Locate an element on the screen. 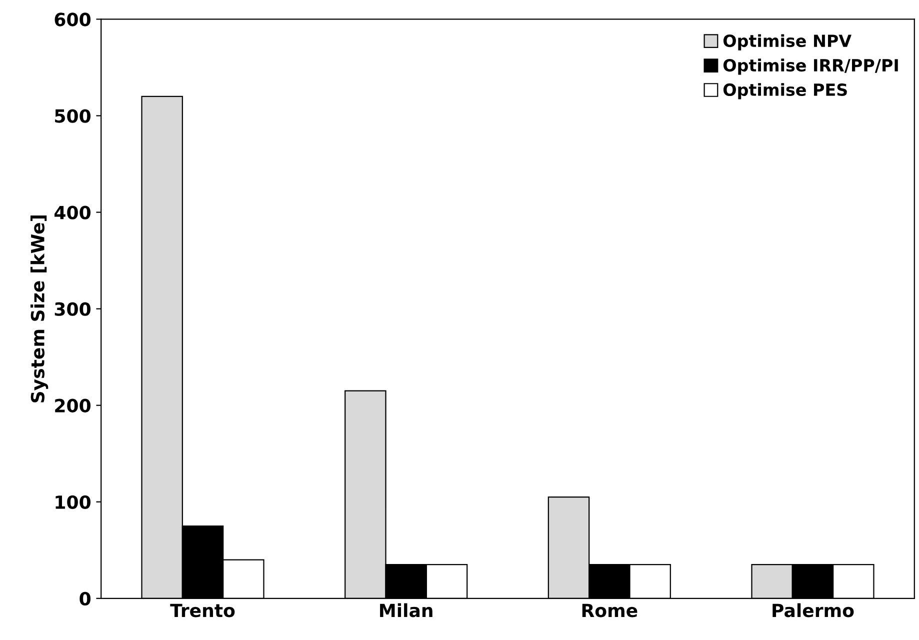 Image resolution: width=919 pixels, height=640 pixels. y-tick-label: 200 is located at coordinates (73, 405).